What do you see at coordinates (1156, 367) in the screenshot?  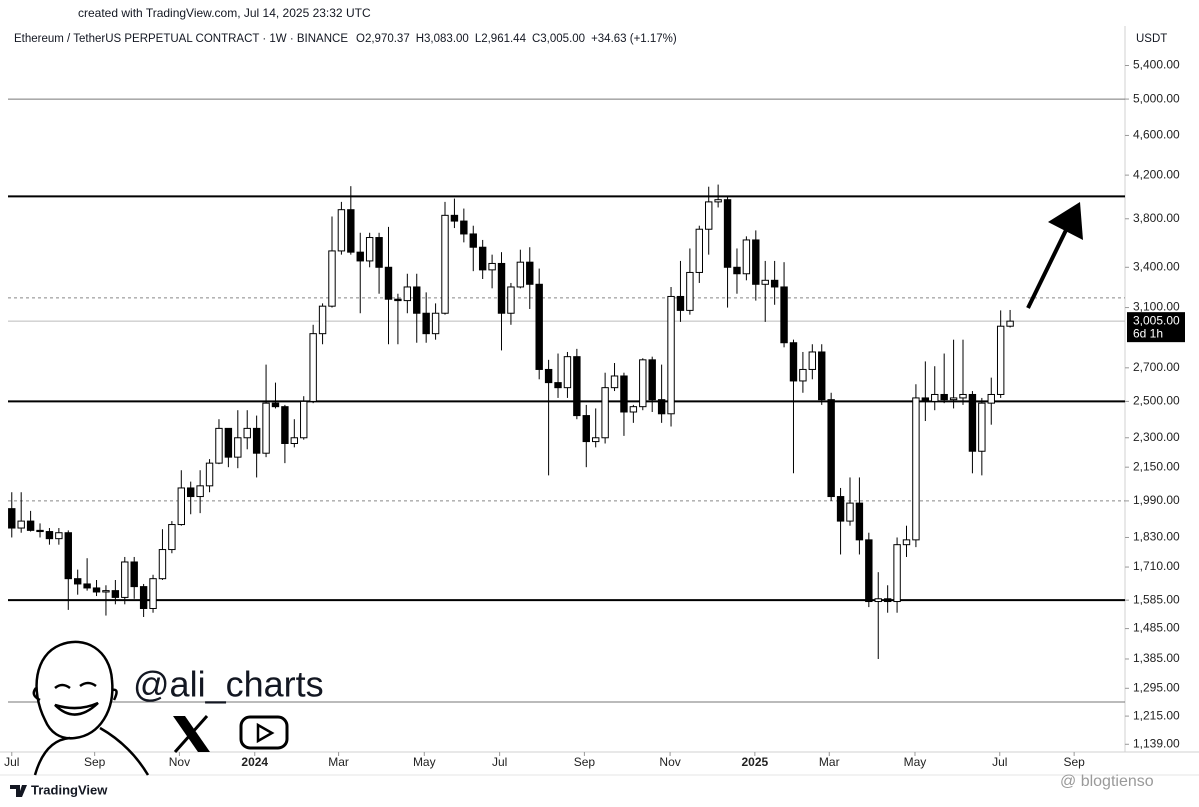 I see `y-tick-label: 2,700.00` at bounding box center [1156, 367].